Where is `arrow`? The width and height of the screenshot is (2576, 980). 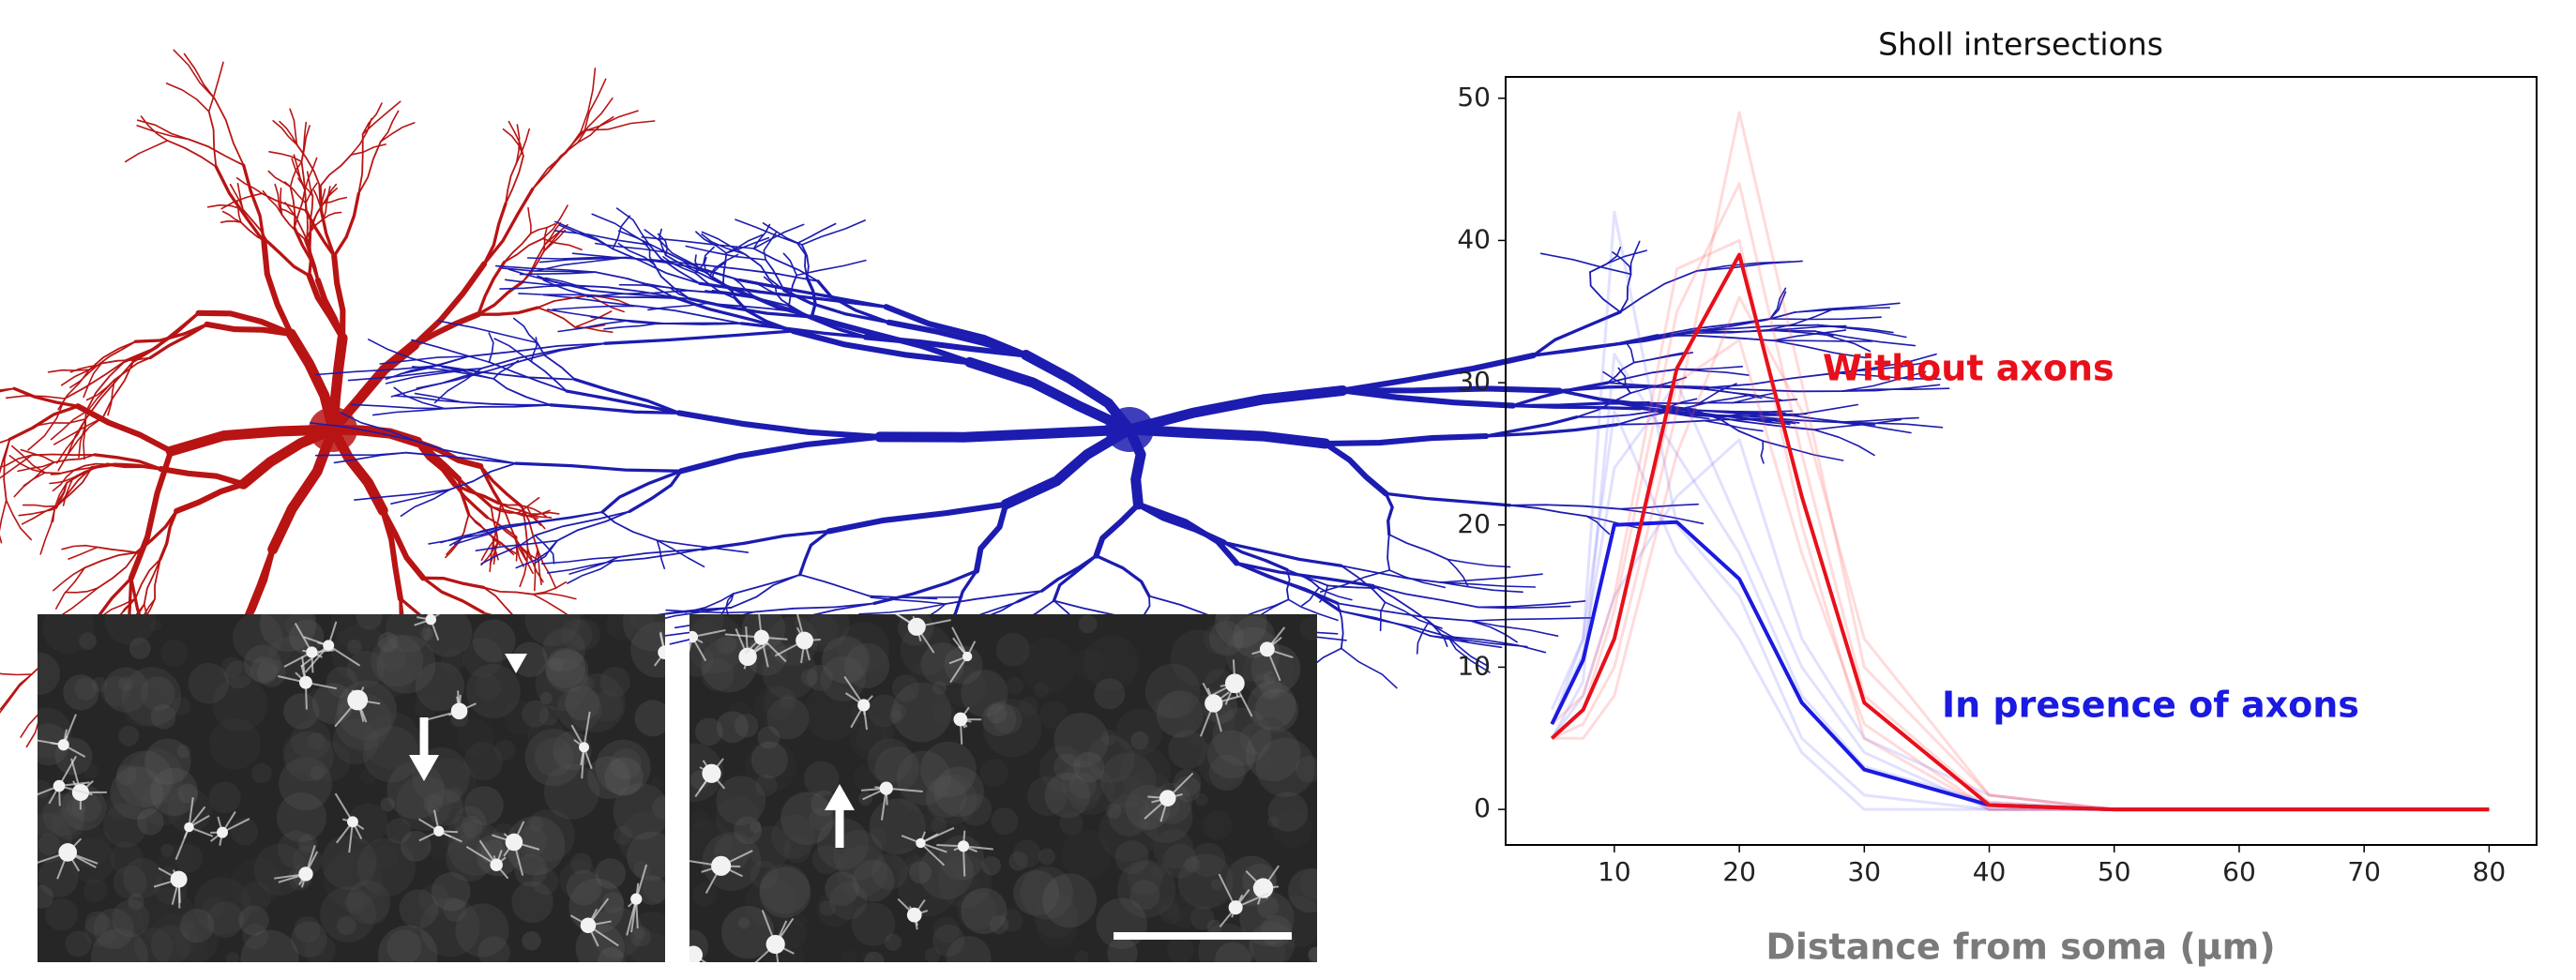
arrow is located at coordinates (840, 816).